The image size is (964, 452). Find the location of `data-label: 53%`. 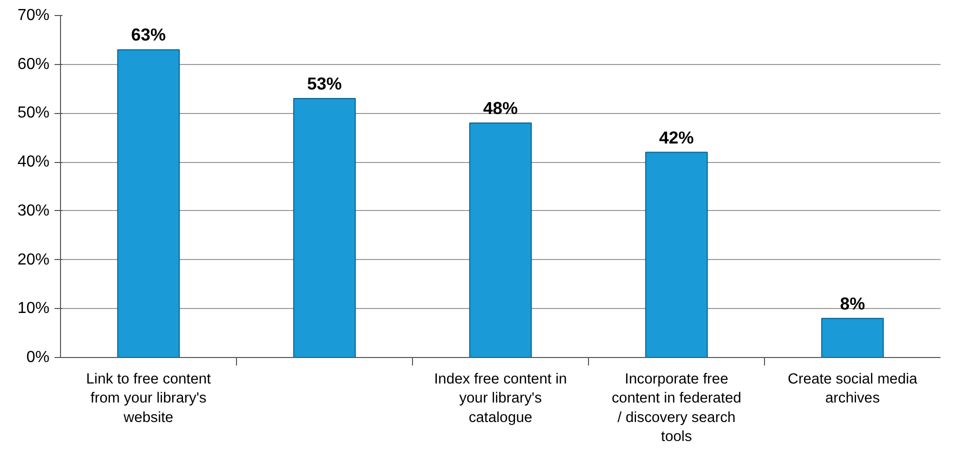

data-label: 53% is located at coordinates (324, 84).